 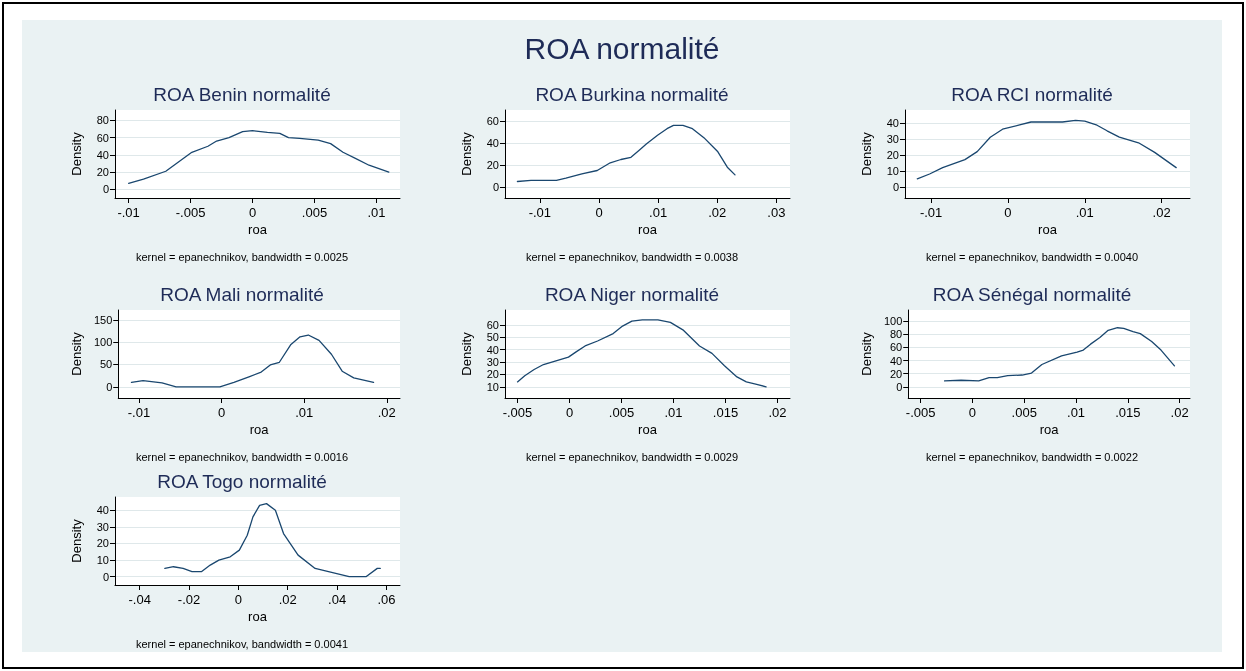 I want to click on text: kernel = epanechnikov, bandwidth = 0.0029, so click(x=632, y=456).